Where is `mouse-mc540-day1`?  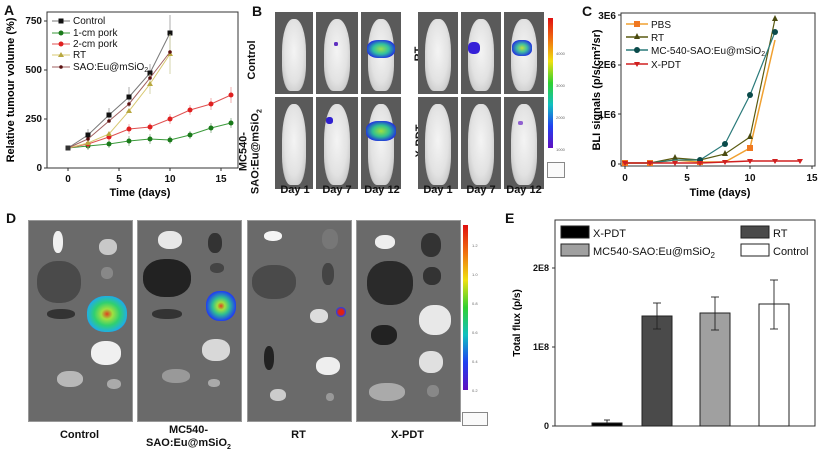 mouse-mc540-day1 is located at coordinates (294, 143).